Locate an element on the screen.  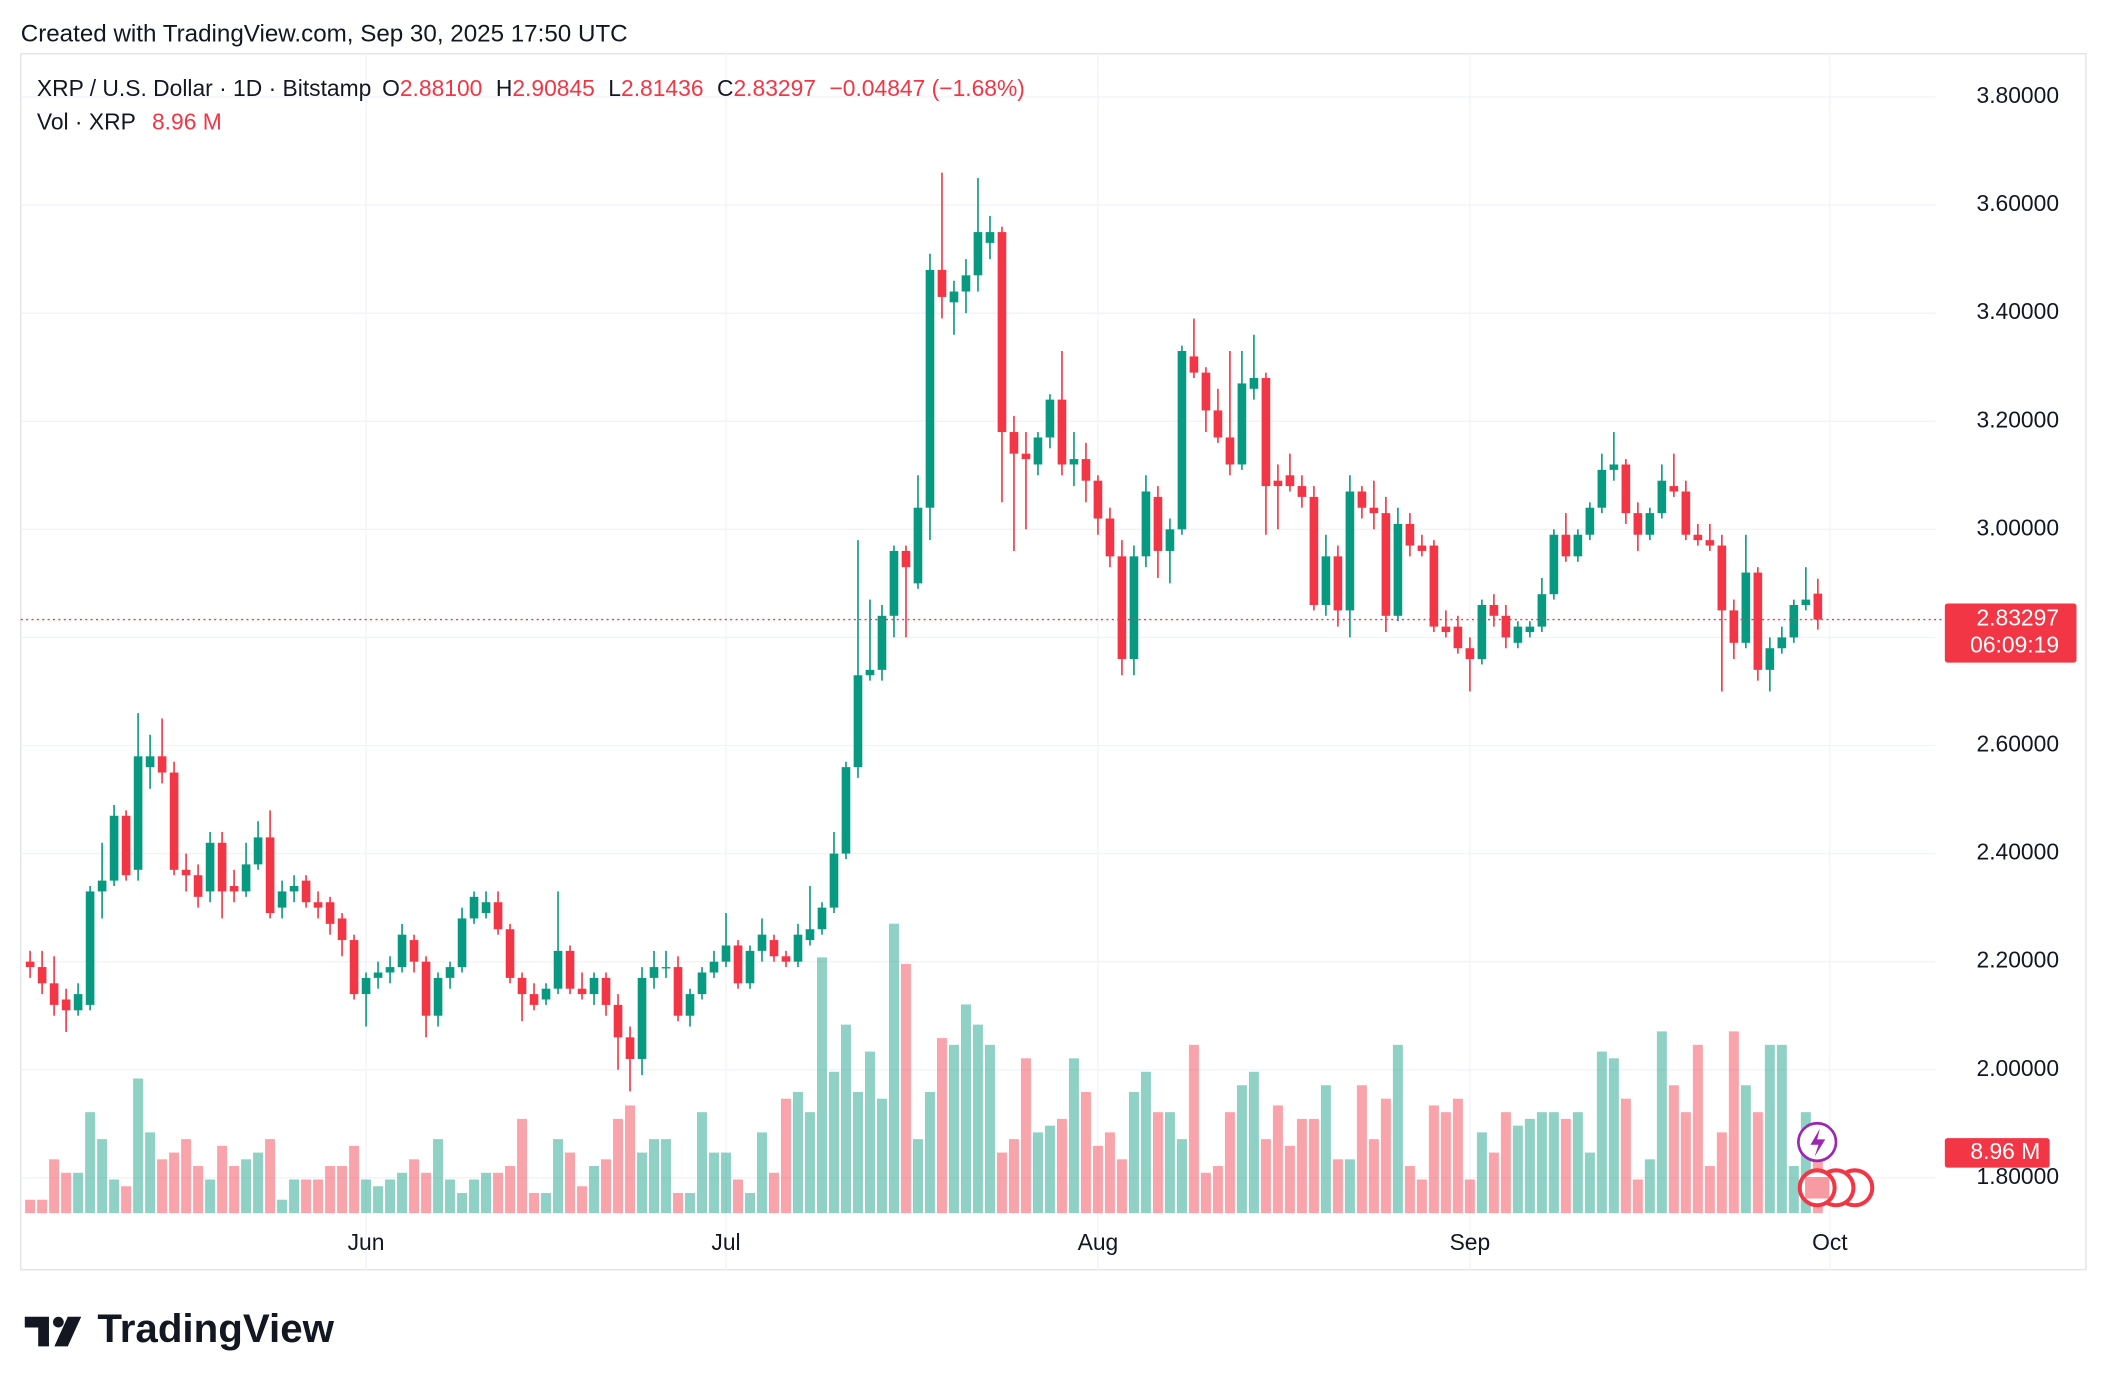
close-value: 2.83297 is located at coordinates (774, 88).